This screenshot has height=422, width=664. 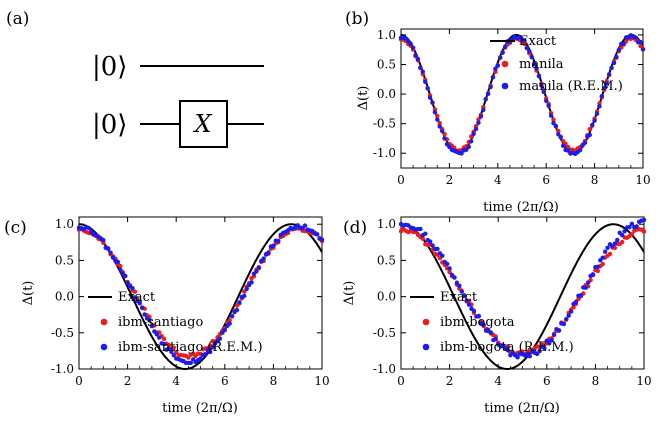 What do you see at coordinates (321, 381) in the screenshot?
I see `panel-c-x-tick-label-5: 10` at bounding box center [321, 381].